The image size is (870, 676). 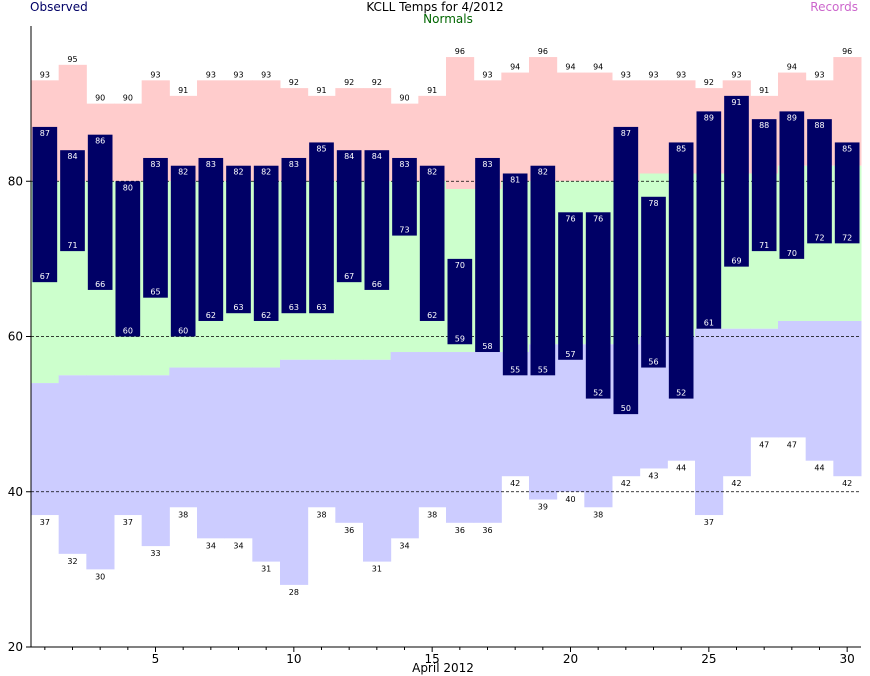 What do you see at coordinates (293, 659) in the screenshot?
I see `x-tick-label-10: 10` at bounding box center [293, 659].